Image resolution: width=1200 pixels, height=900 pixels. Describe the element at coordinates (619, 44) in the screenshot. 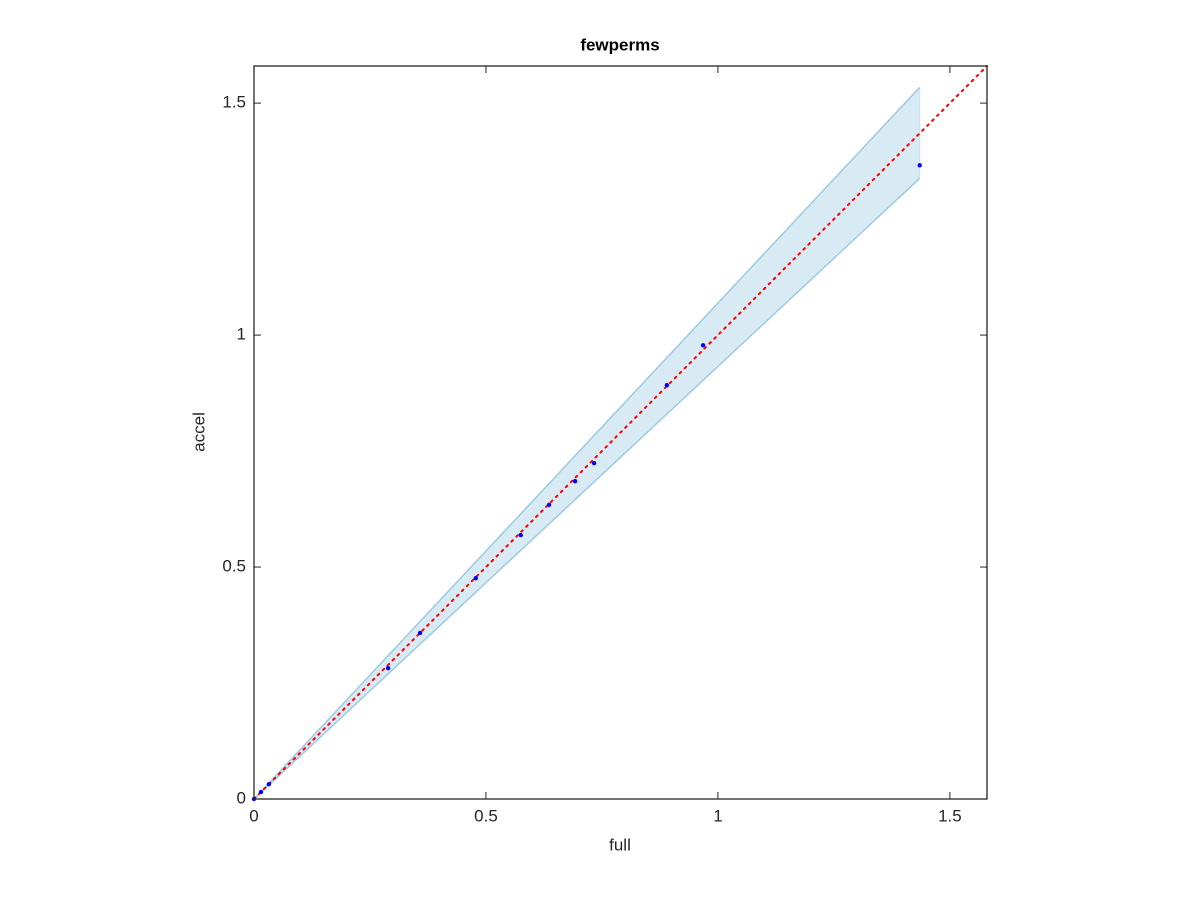

I see `chart-title: fewperms` at that location.